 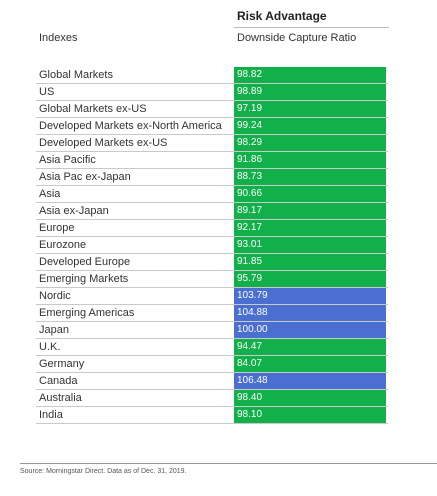 I want to click on index-label: US, so click(x=47, y=92).